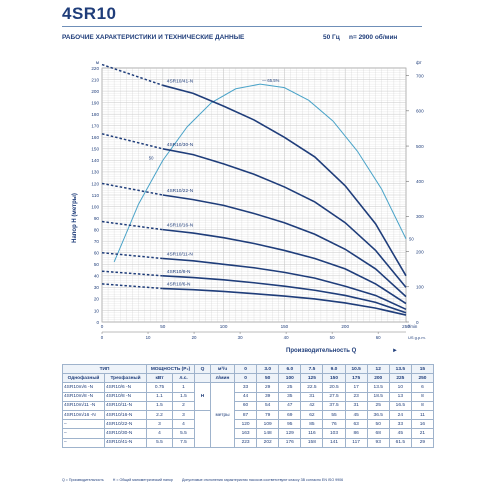 This screenshot has height=500, width=500. What do you see at coordinates (180, 81) in the screenshot?
I see `curve-label: 4SR10/41-N` at bounding box center [180, 81].